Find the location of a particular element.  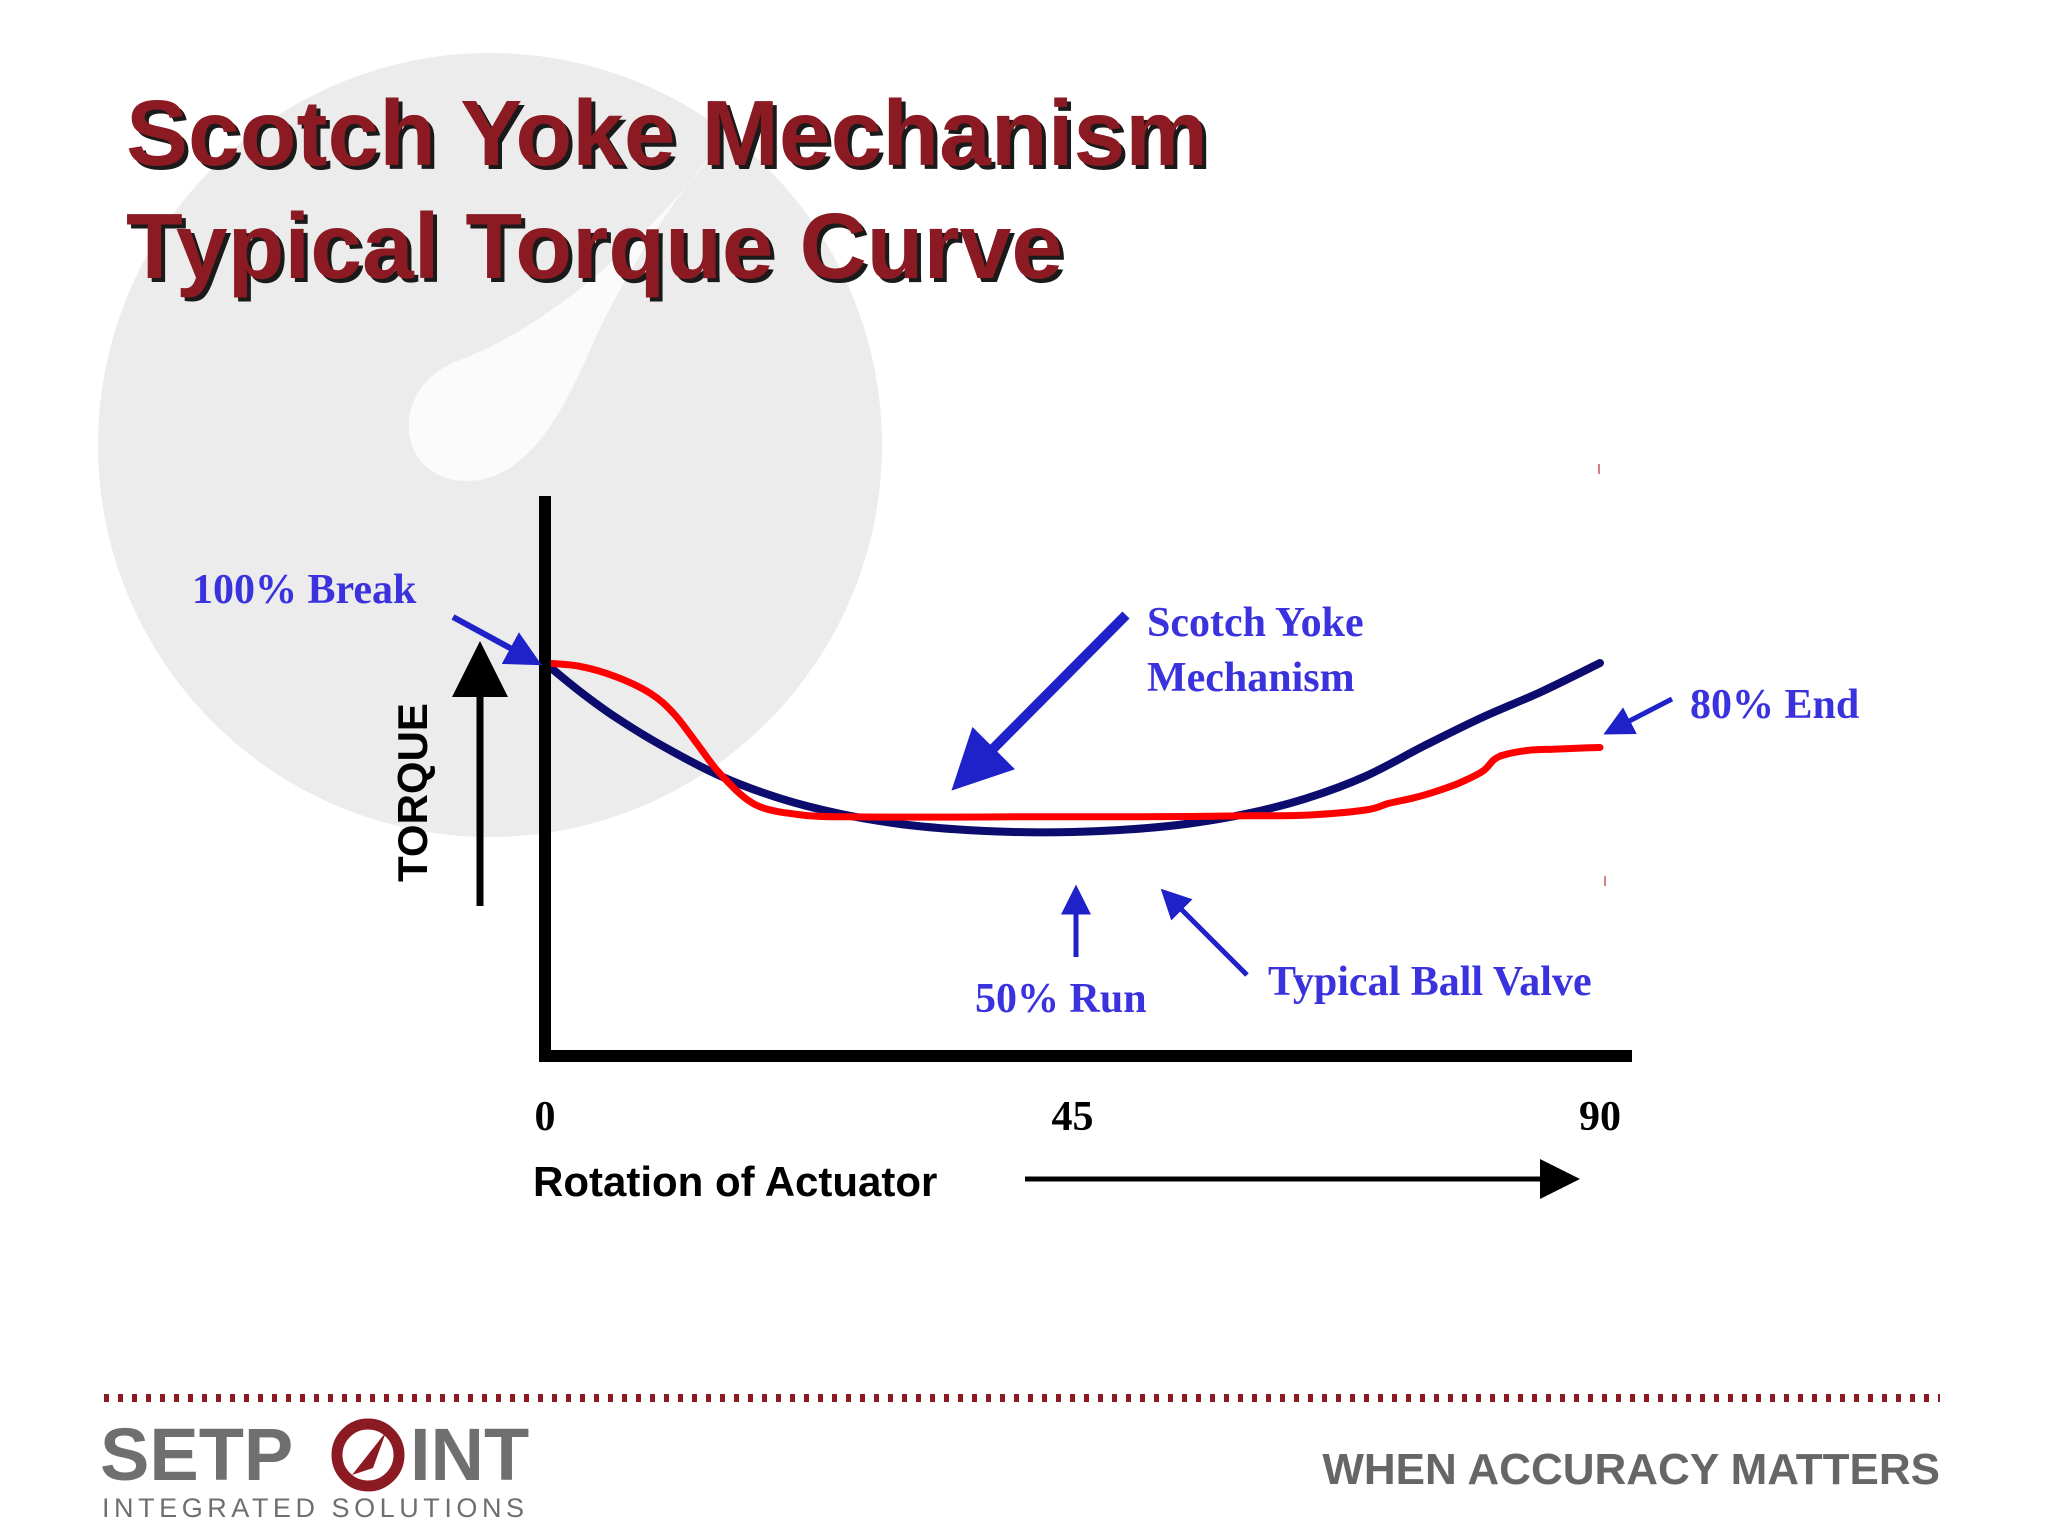

run-annotation: 50% Run is located at coordinates (1061, 999).